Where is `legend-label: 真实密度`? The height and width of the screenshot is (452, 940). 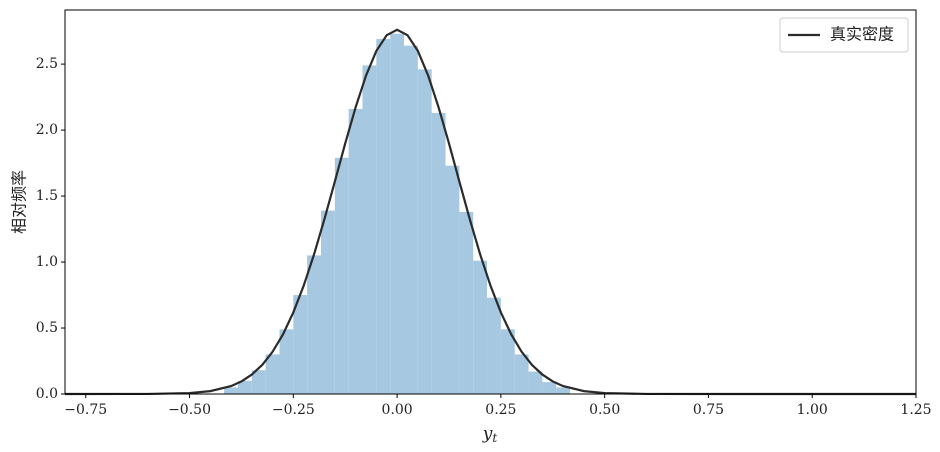
legend-label: 真实密度 is located at coordinates (862, 34).